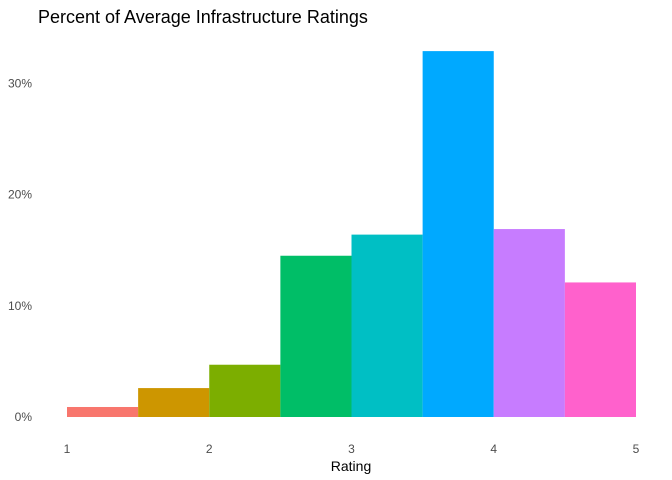 The height and width of the screenshot is (480, 672). What do you see at coordinates (209, 449) in the screenshot?
I see `x-tick-label: 2` at bounding box center [209, 449].